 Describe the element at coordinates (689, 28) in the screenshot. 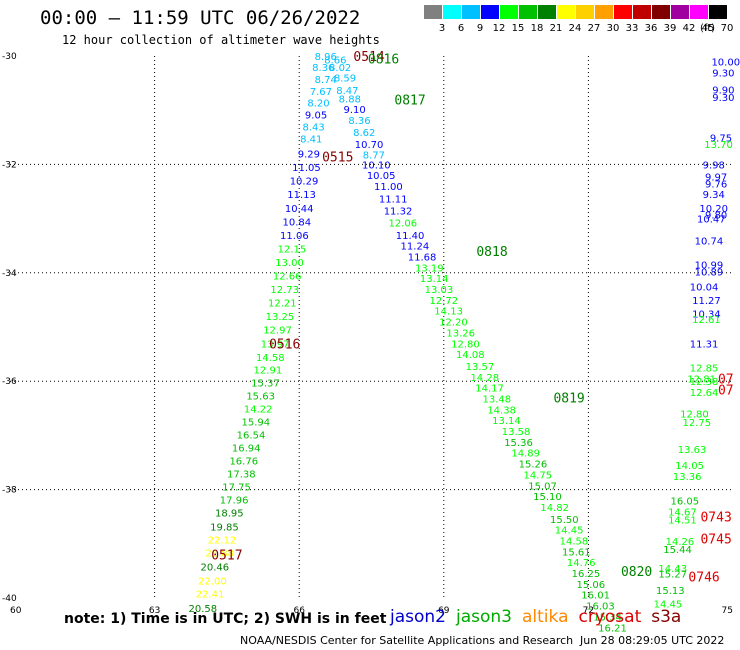

I see `color-scale-label: 42` at that location.